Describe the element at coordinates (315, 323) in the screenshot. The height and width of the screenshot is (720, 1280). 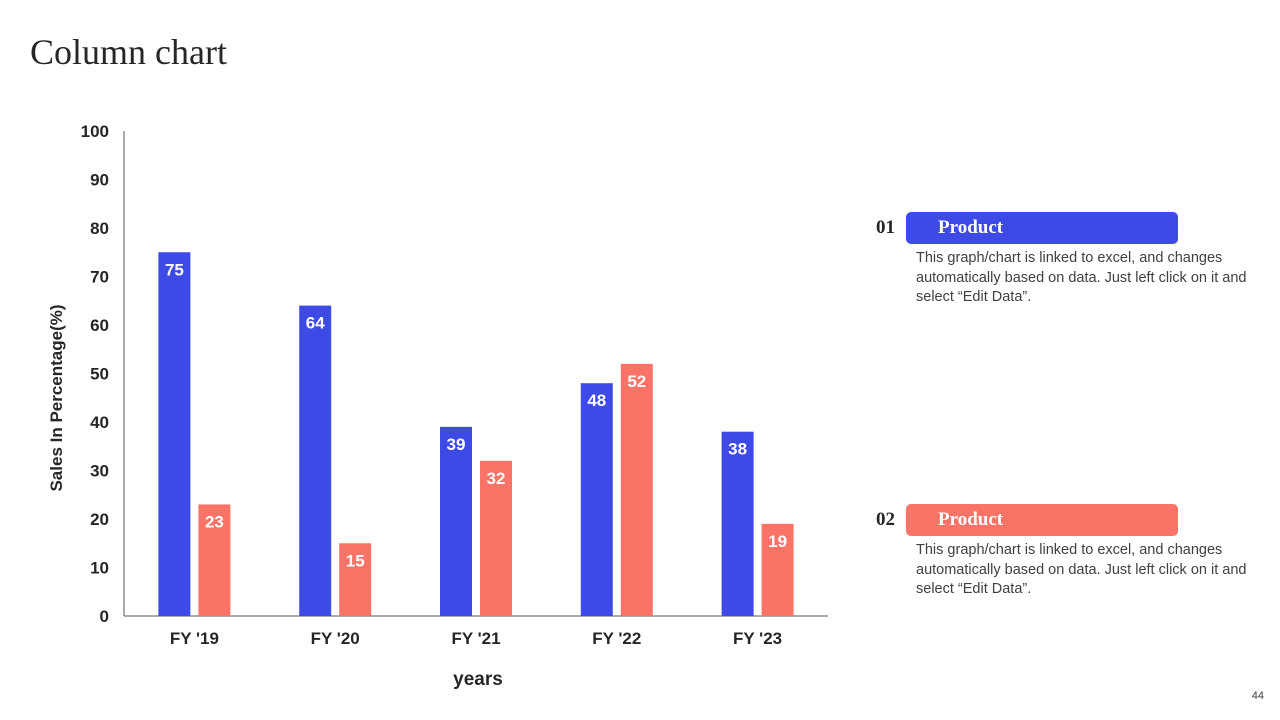
I see `data-label: 64` at that location.